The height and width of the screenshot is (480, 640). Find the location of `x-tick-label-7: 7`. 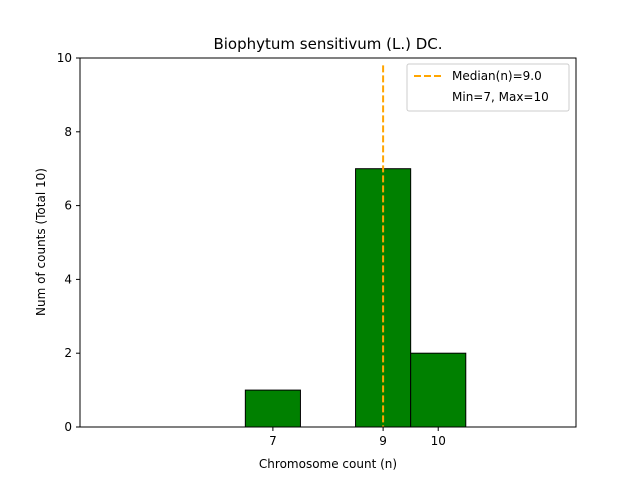

x-tick-label-7: 7 is located at coordinates (273, 441).